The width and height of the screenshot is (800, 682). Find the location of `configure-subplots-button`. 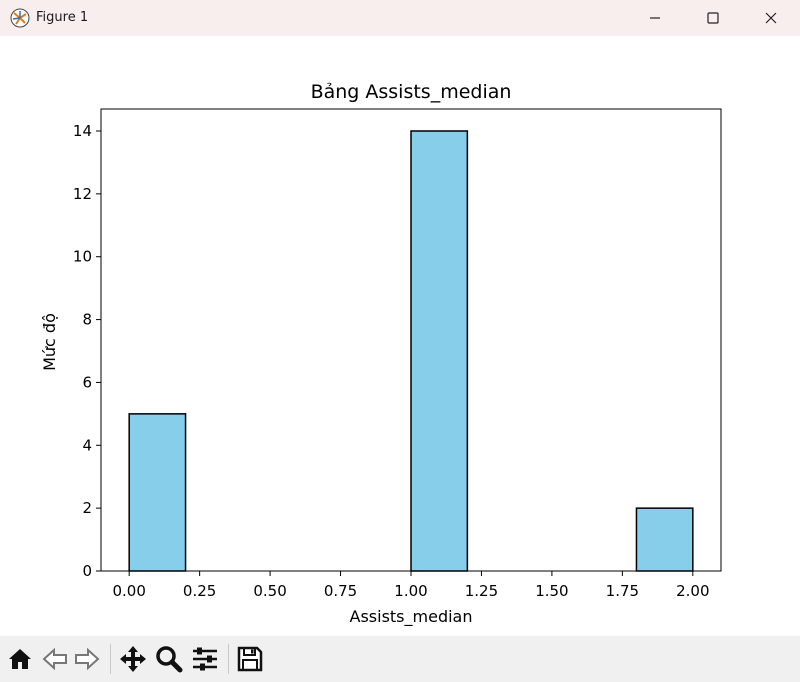

configure-subplots-button is located at coordinates (205, 659).